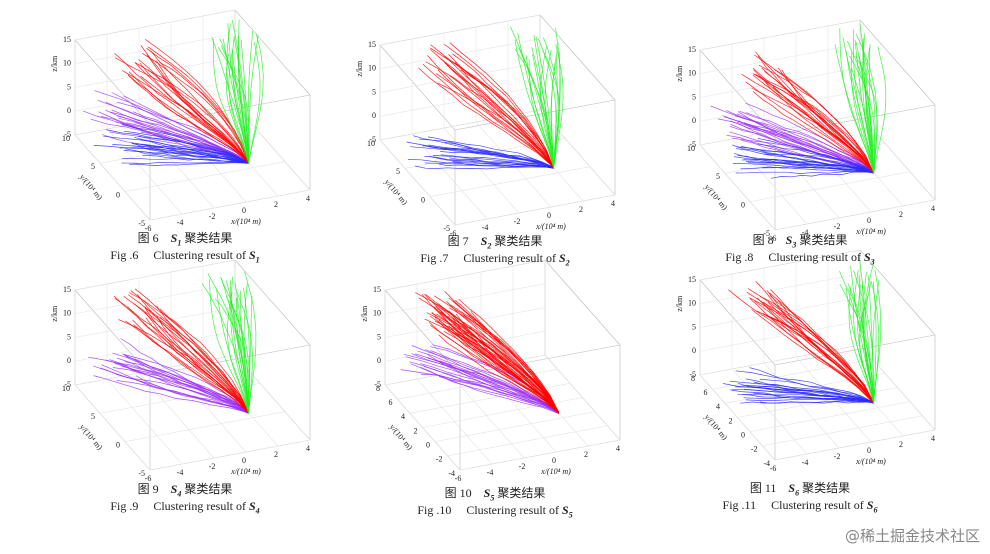 The image size is (990, 554). I want to click on z-tick-label: 0, so click(374, 115).